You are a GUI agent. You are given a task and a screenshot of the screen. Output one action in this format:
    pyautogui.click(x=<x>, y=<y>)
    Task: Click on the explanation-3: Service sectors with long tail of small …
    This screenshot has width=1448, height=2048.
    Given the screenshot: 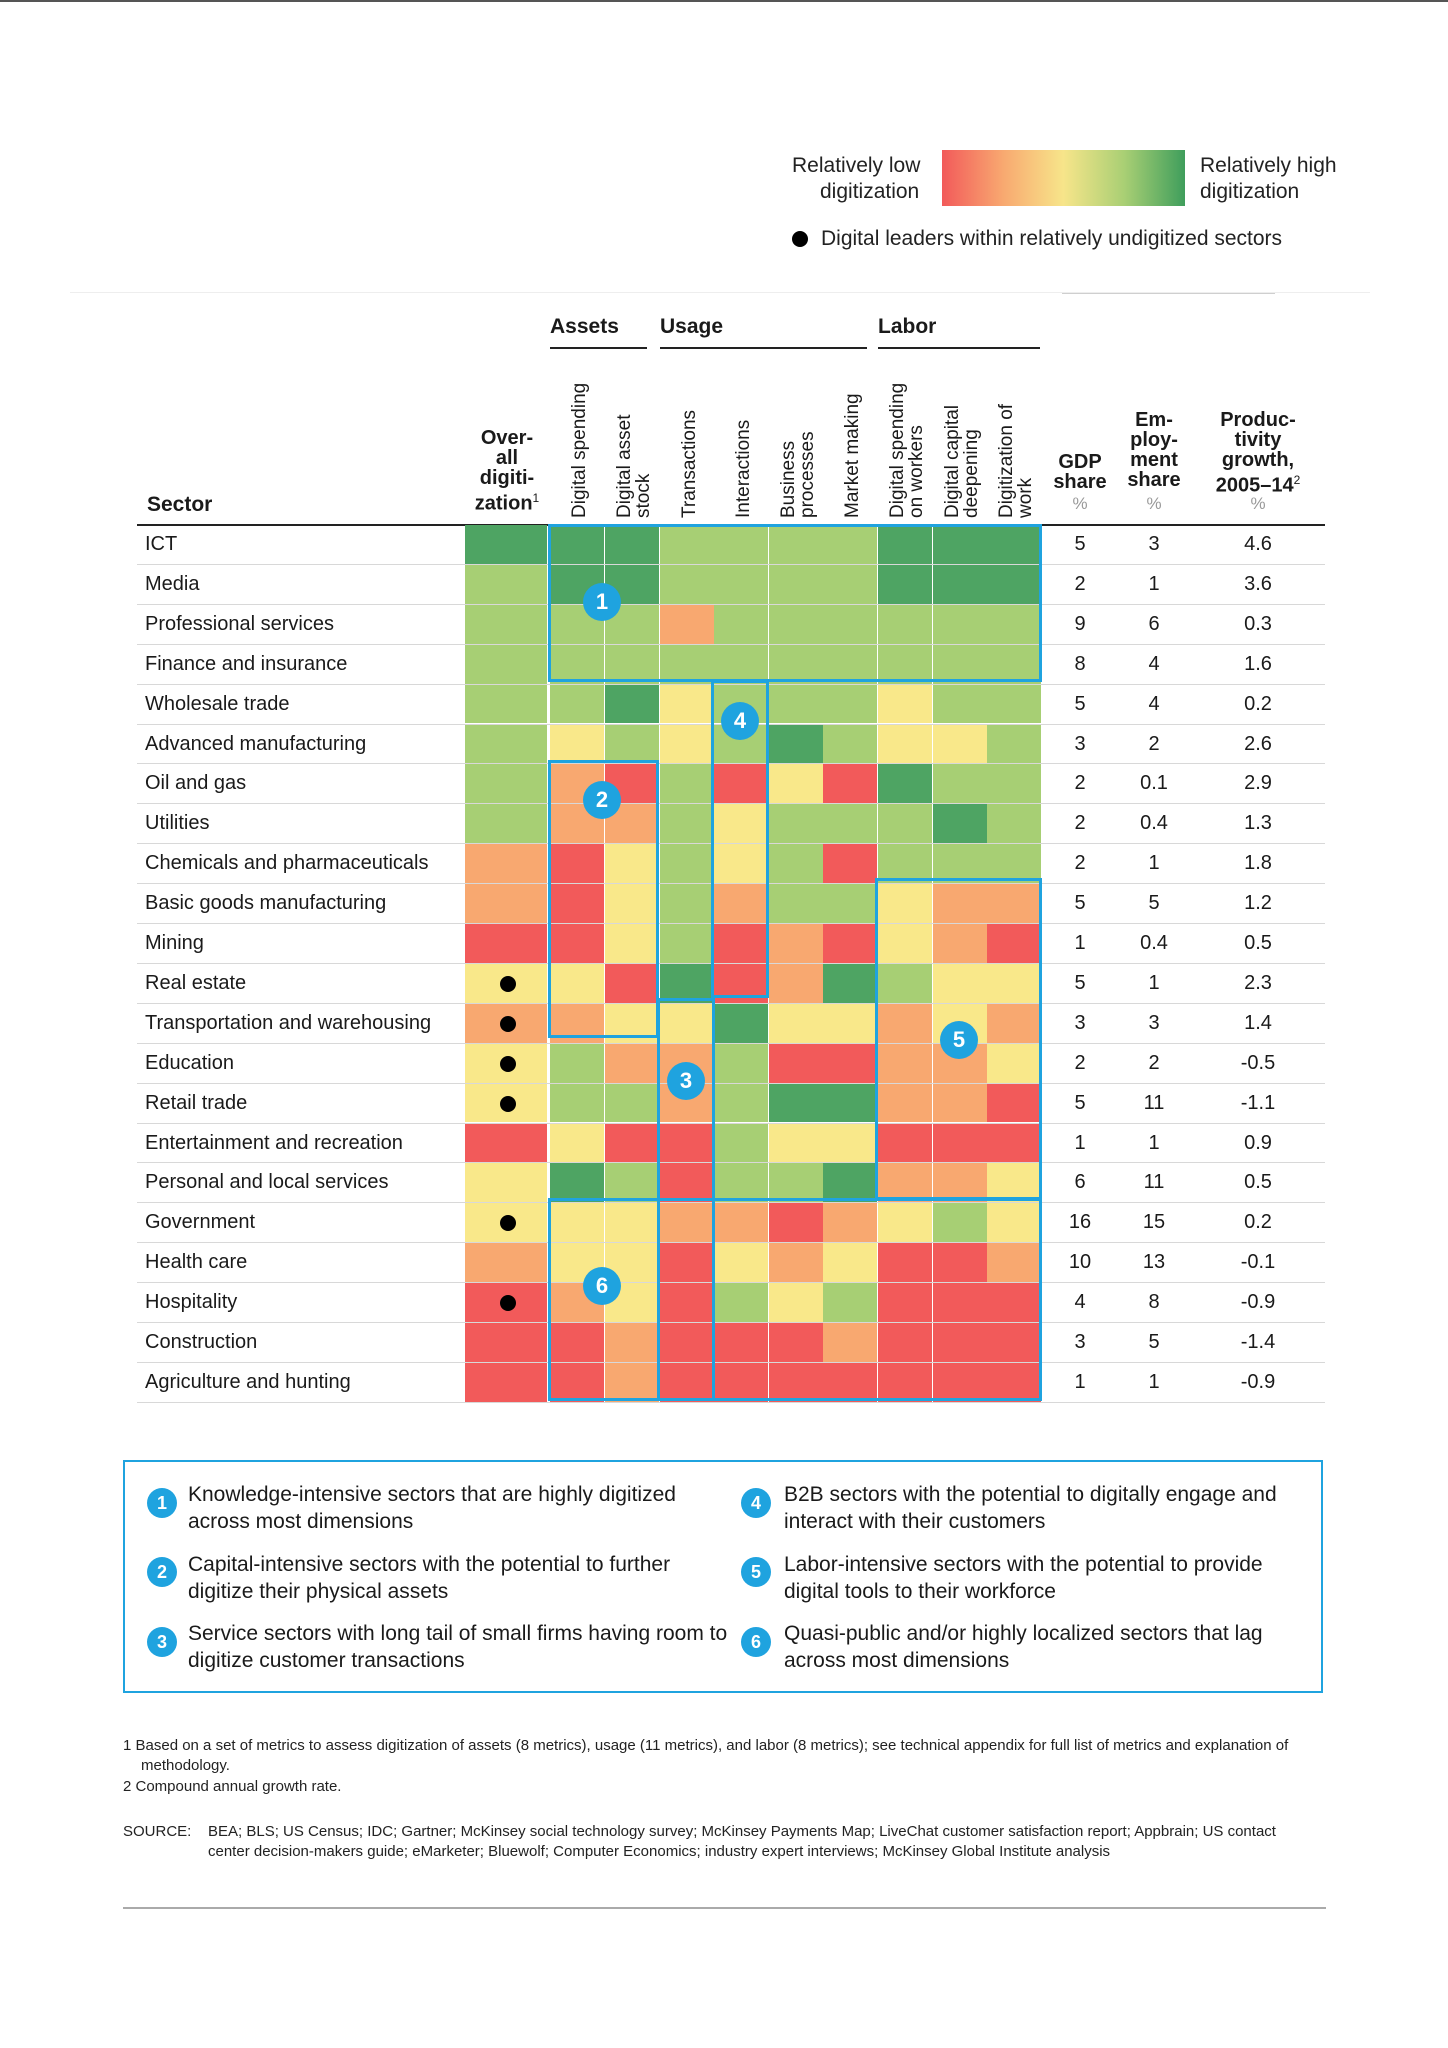 What is the action you would take?
    pyautogui.click(x=458, y=1647)
    